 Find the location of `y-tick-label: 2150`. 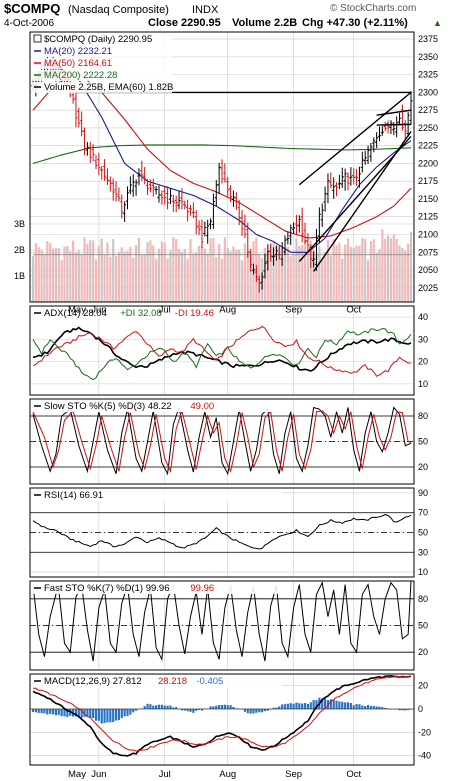

y-tick-label: 2150 is located at coordinates (428, 199).